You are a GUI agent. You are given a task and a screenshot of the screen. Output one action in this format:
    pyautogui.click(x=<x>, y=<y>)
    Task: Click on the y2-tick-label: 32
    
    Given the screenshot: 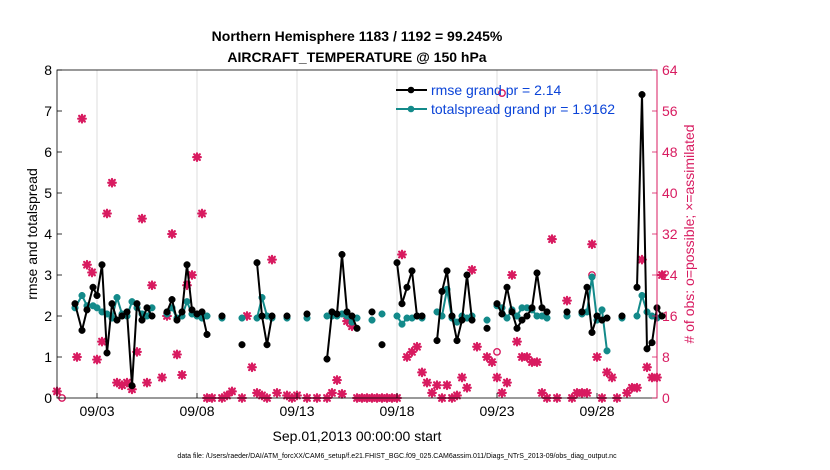 What is the action you would take?
    pyautogui.click(x=670, y=234)
    